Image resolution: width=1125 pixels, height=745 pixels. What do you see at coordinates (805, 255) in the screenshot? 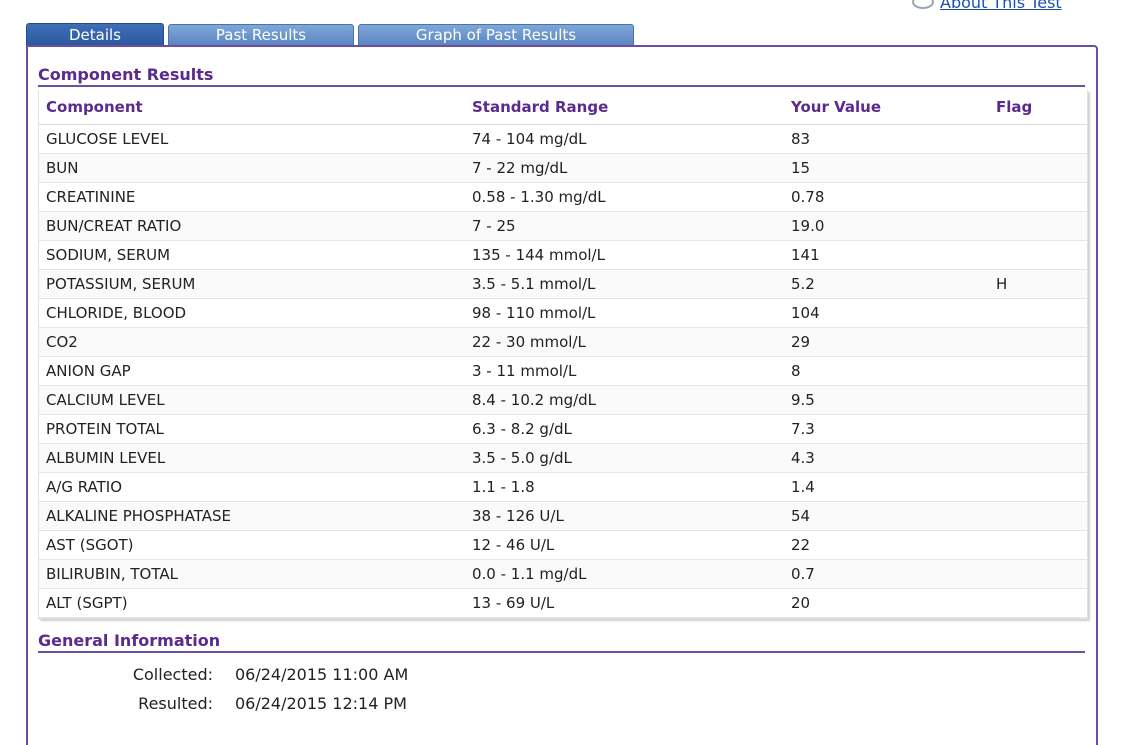
I see `your-value-cell: 141` at bounding box center [805, 255].